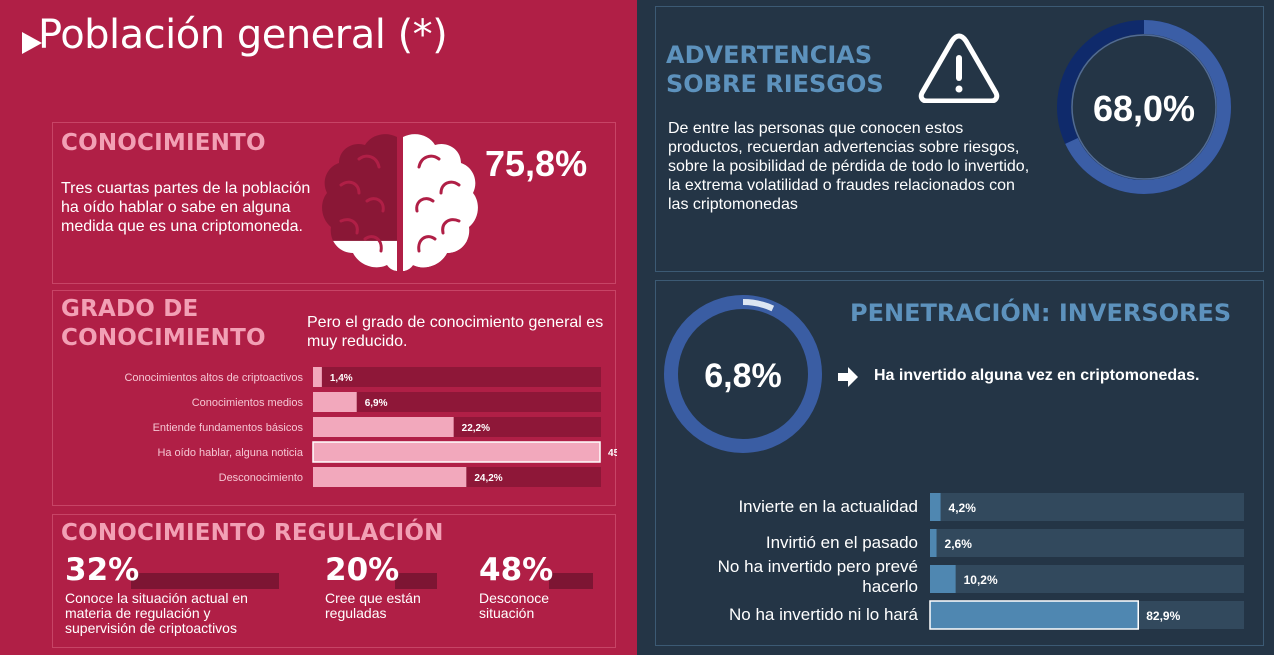 The height and width of the screenshot is (655, 1274). Describe the element at coordinates (959, 68) in the screenshot. I see `warning-icon` at that location.